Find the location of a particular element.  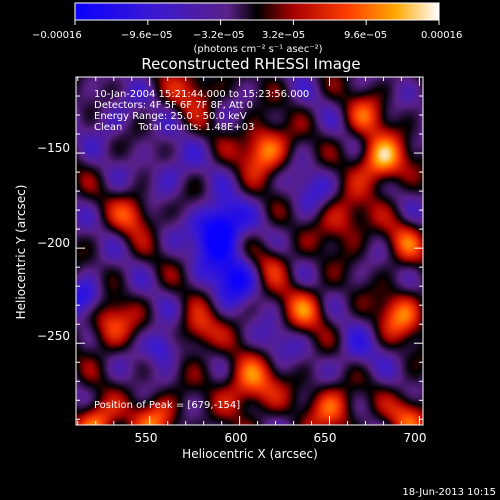

x-tick-label-600: 600 is located at coordinates (236, 438).